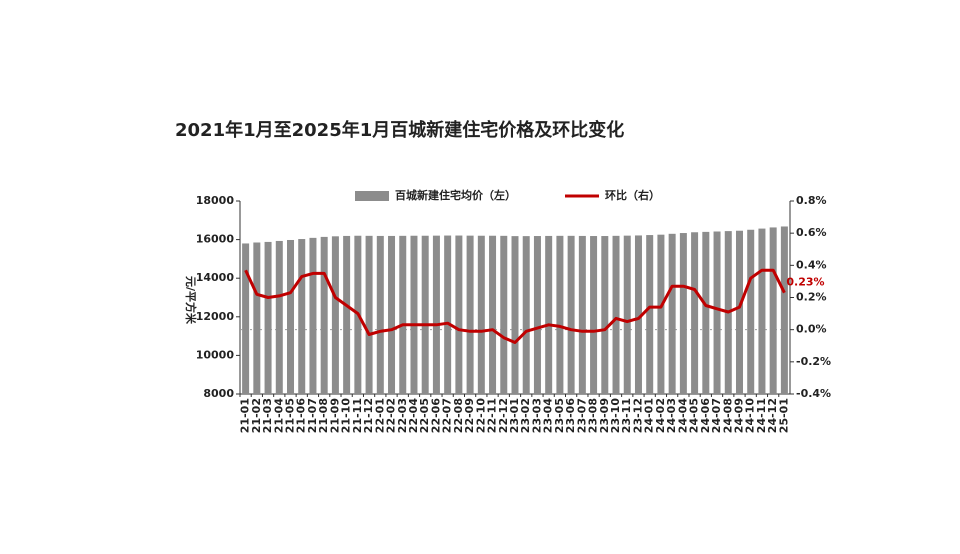 The image size is (960, 554). What do you see at coordinates (290, 415) in the screenshot?
I see `x-tick-label: 21-05` at bounding box center [290, 415].